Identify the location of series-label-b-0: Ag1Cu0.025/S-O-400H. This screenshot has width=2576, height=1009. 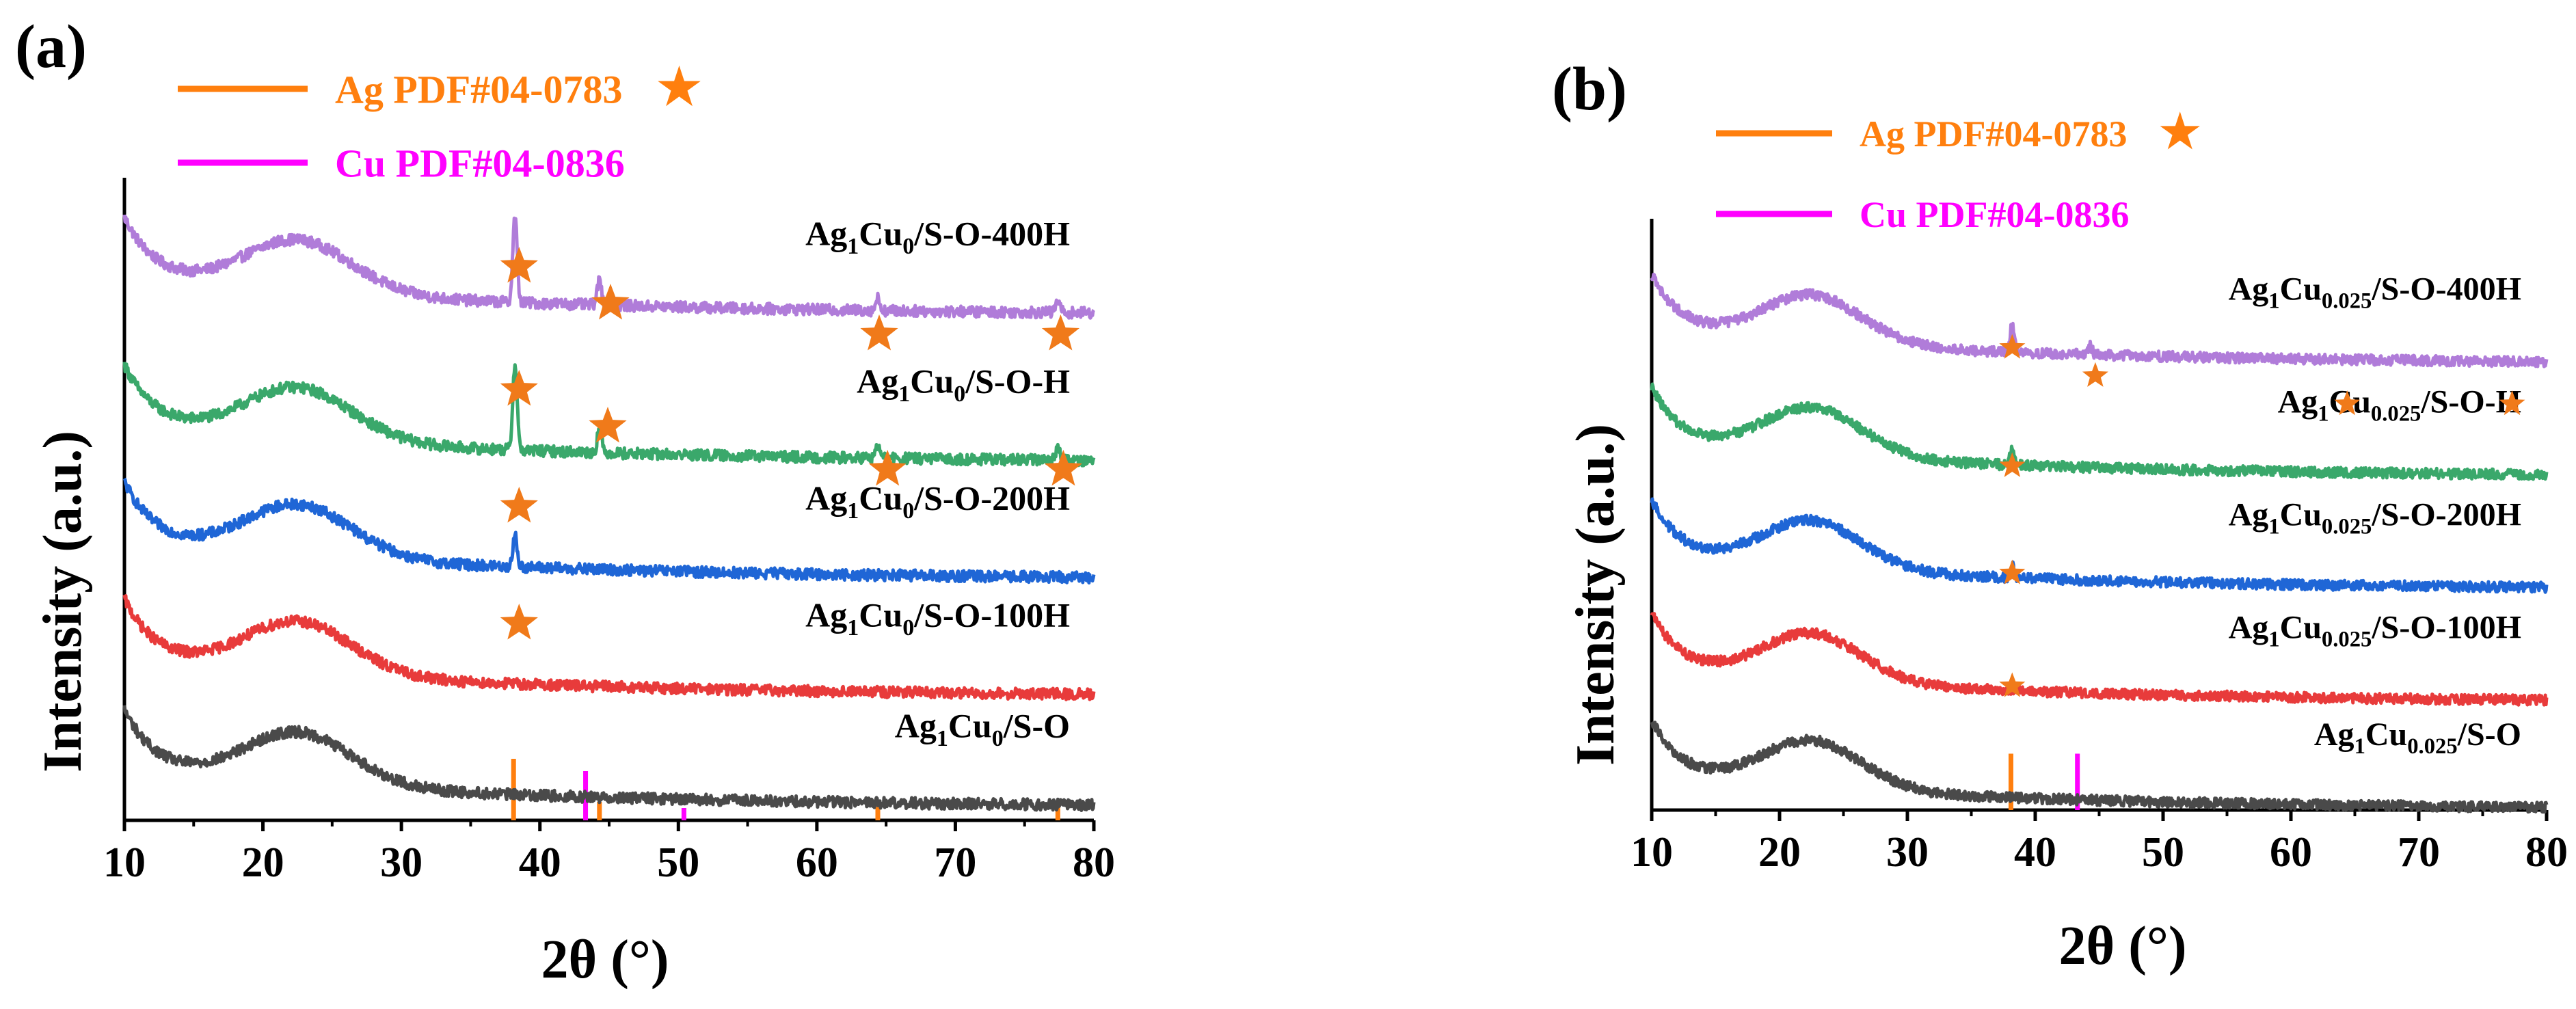
(2375, 292).